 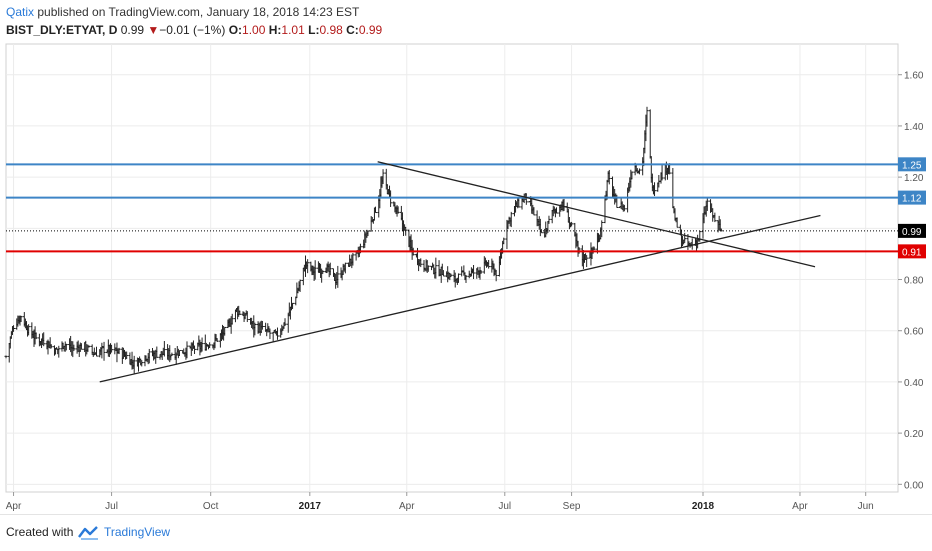 What do you see at coordinates (914, 434) in the screenshot?
I see `y-tick-label: 0.20` at bounding box center [914, 434].